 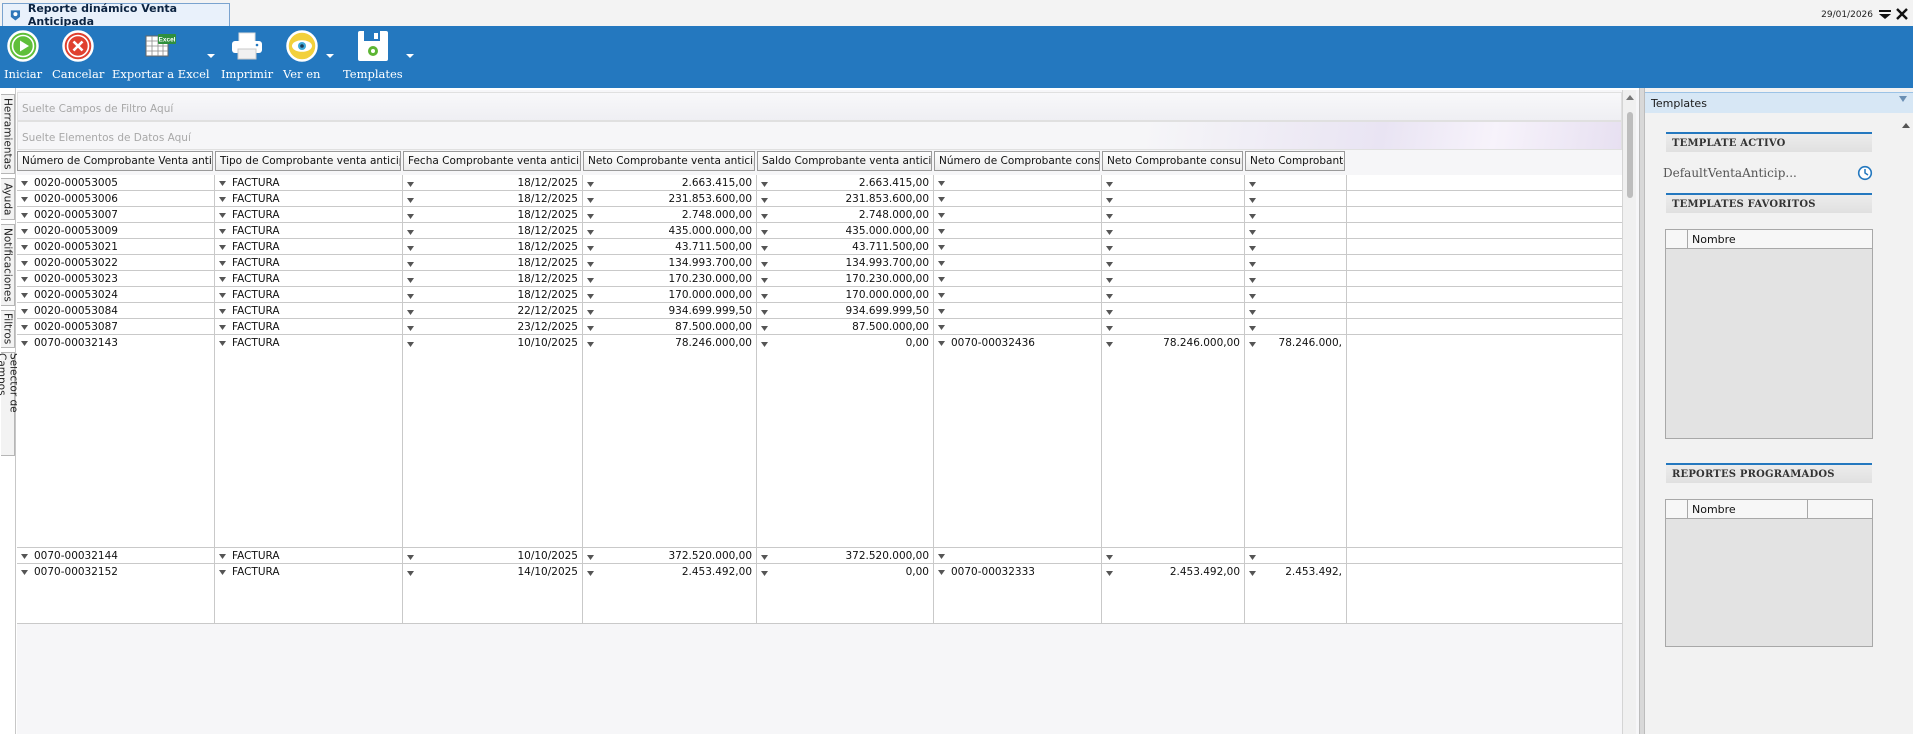 What do you see at coordinates (116, 295) in the screenshot?
I see `cell-col-numero-venta: 0020-00053024` at bounding box center [116, 295].